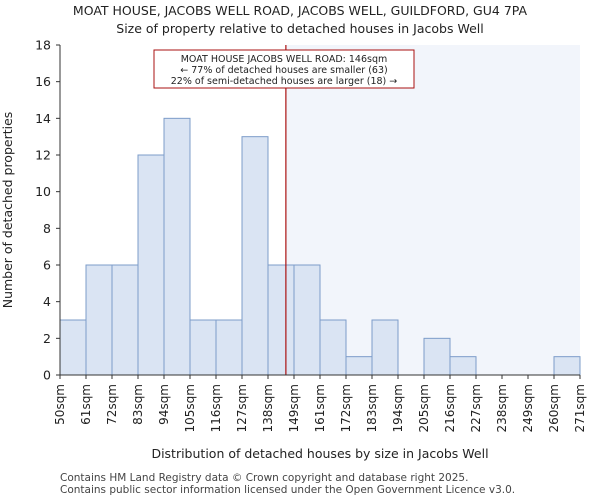  Describe the element at coordinates (437, 356) in the screenshot. I see `bar-205sqm` at that location.